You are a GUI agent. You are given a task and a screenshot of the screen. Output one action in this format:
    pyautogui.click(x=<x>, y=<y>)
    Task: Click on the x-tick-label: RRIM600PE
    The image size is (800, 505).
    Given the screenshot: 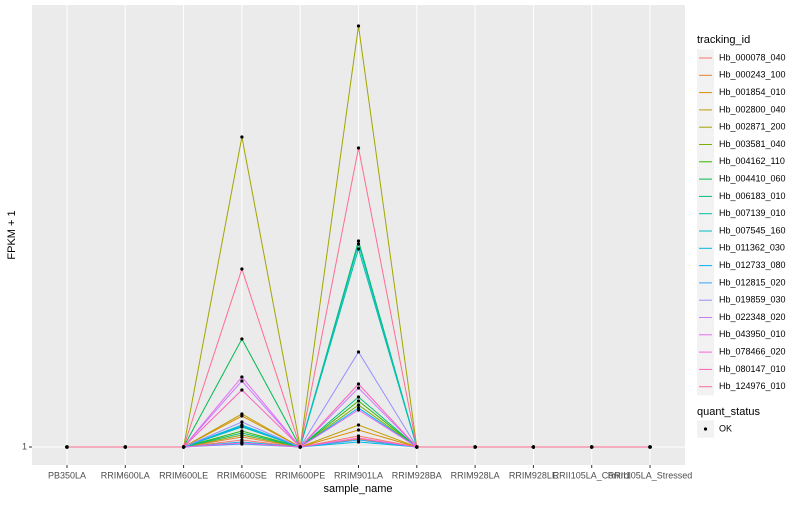 What is the action you would take?
    pyautogui.click(x=300, y=475)
    